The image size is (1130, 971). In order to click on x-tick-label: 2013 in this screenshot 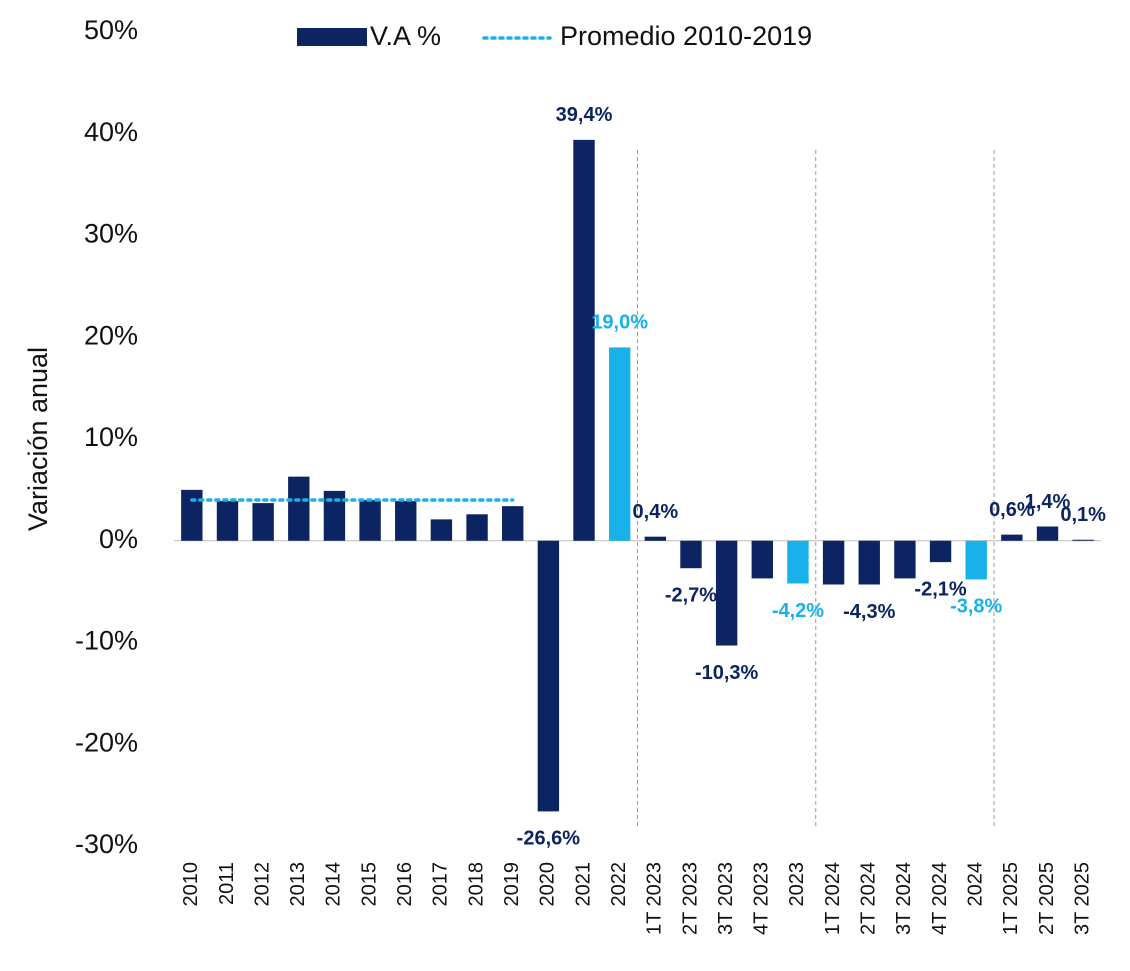, I will do `click(298, 884)`.